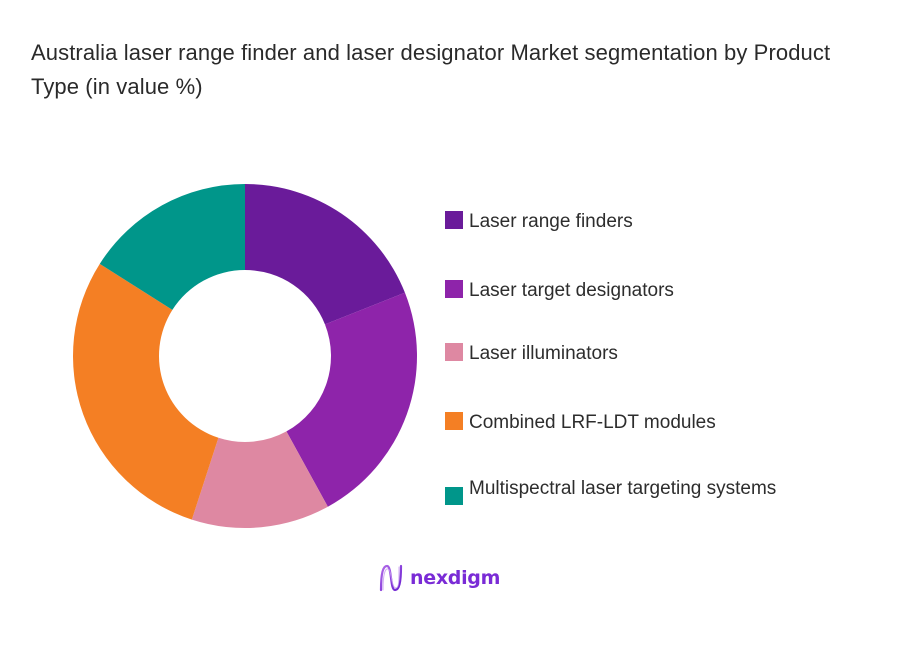  What do you see at coordinates (571, 290) in the screenshot?
I see `legend-label: Laser target designators` at bounding box center [571, 290].